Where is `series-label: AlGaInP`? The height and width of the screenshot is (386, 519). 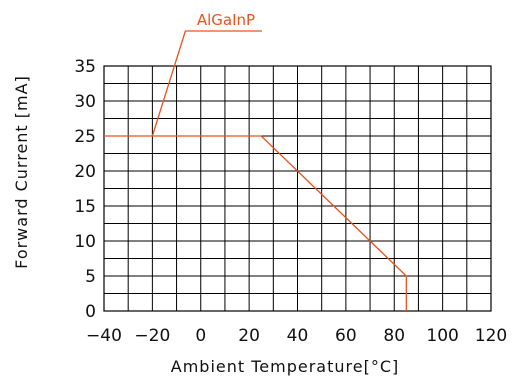 series-label: AlGaInP is located at coordinates (226, 20).